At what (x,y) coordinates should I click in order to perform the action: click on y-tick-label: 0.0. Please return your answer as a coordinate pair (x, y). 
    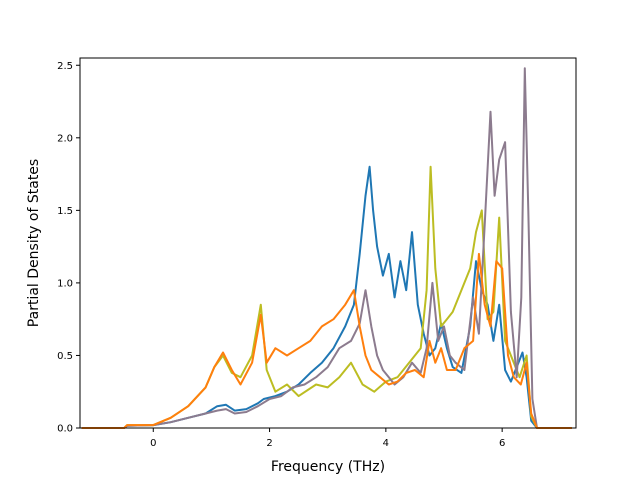
    Looking at the image, I should click on (65, 429).